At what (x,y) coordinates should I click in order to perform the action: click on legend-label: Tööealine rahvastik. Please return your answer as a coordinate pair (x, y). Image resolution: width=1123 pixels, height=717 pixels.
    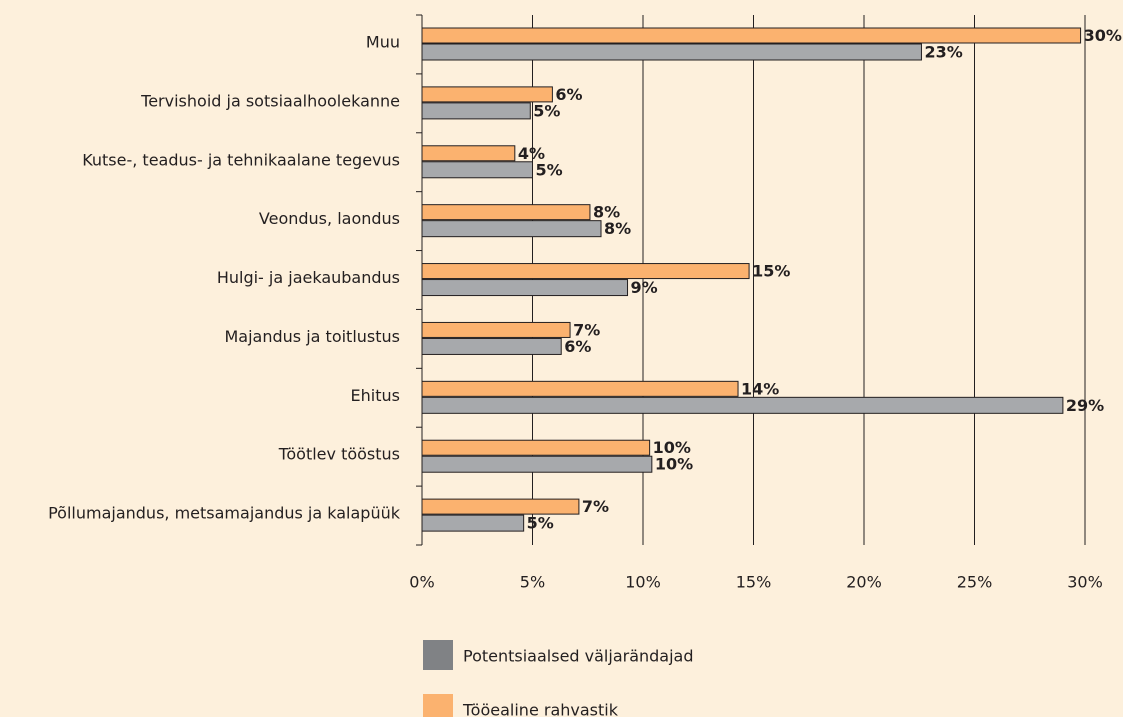
    Looking at the image, I should click on (540, 709).